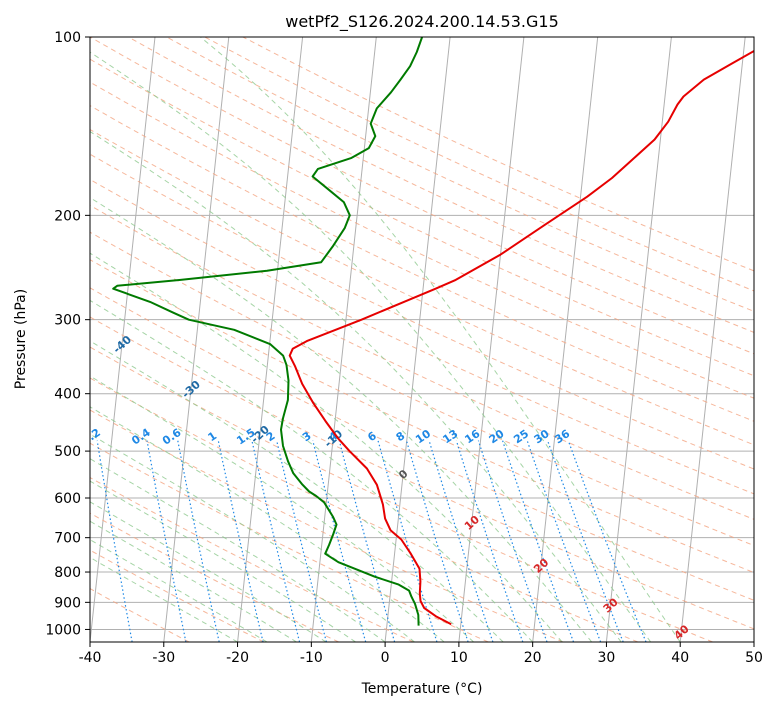 The image size is (775, 708). Describe the element at coordinates (67, 321) in the screenshot. I see `y-tick-label: 300` at that location.